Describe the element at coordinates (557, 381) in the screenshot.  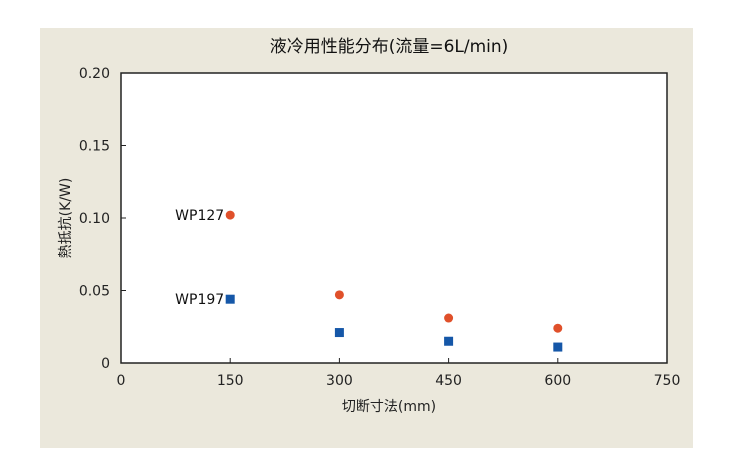
I see `x-tick-label: 600` at that location.